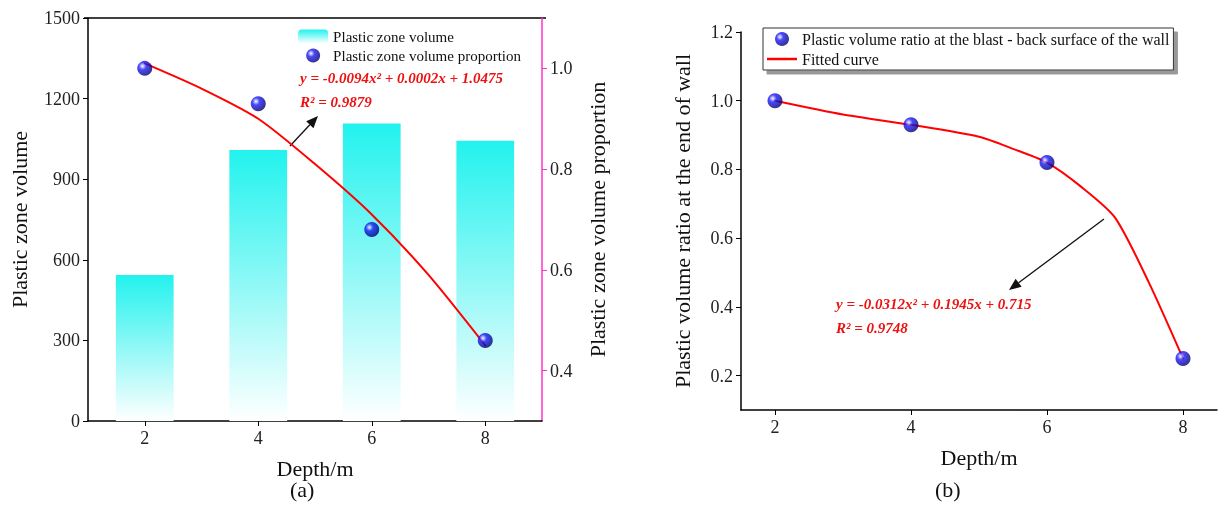 This screenshot has height=524, width=1232. What do you see at coordinates (561, 68) in the screenshot?
I see `y2-tick-label: 1.0` at bounding box center [561, 68].